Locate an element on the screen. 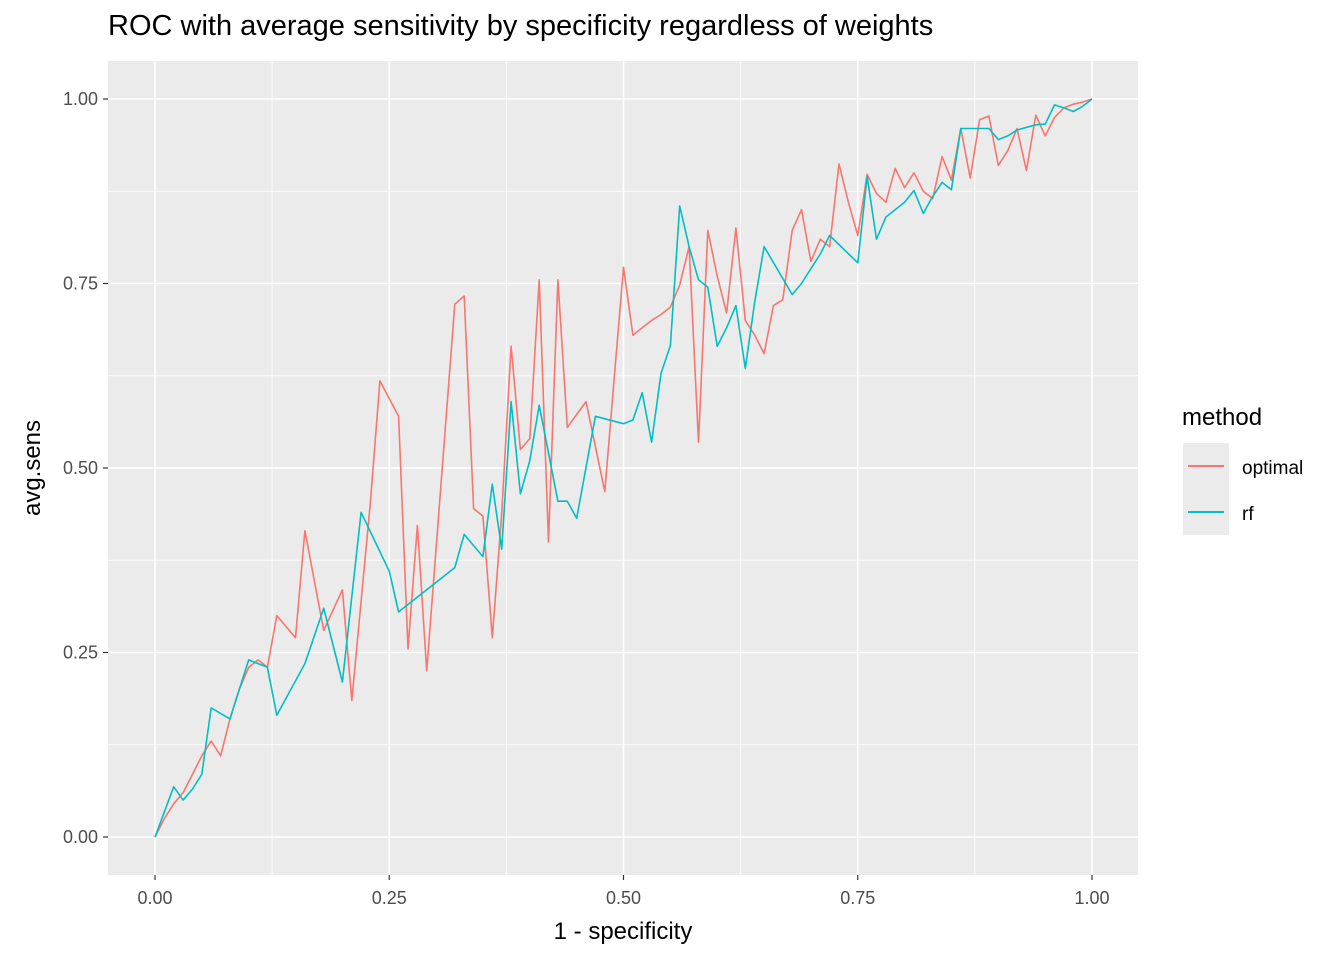  x-tick-label: 1.00 is located at coordinates (1091, 898).